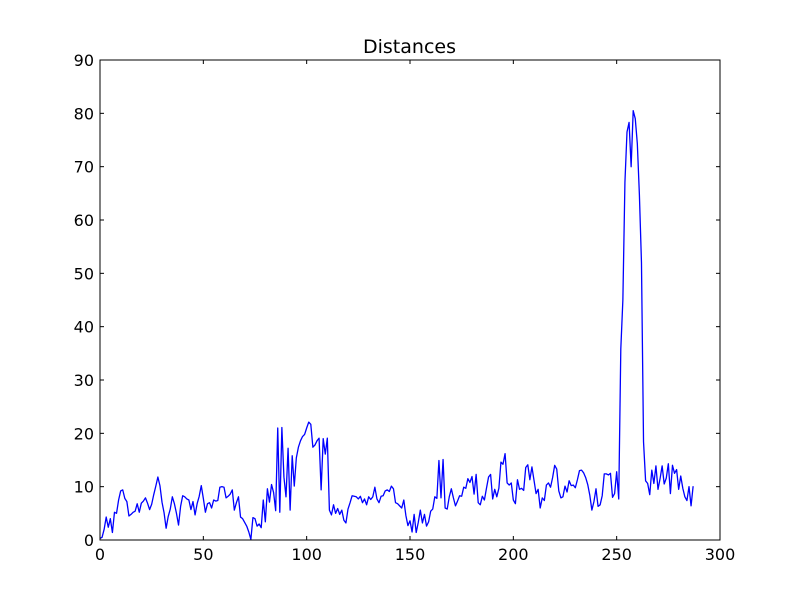 Image resolution: width=800 pixels, height=604 pixels. I want to click on y-tick-label: 90, so click(84, 60).